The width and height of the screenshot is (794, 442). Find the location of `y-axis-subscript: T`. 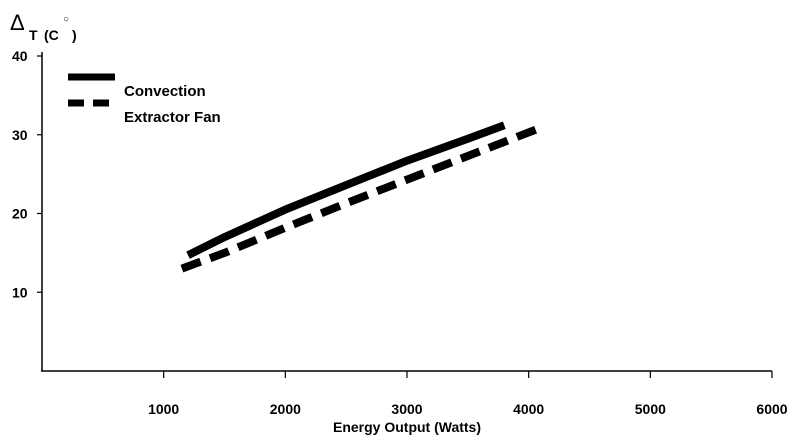

y-axis-subscript: T is located at coordinates (33, 35).